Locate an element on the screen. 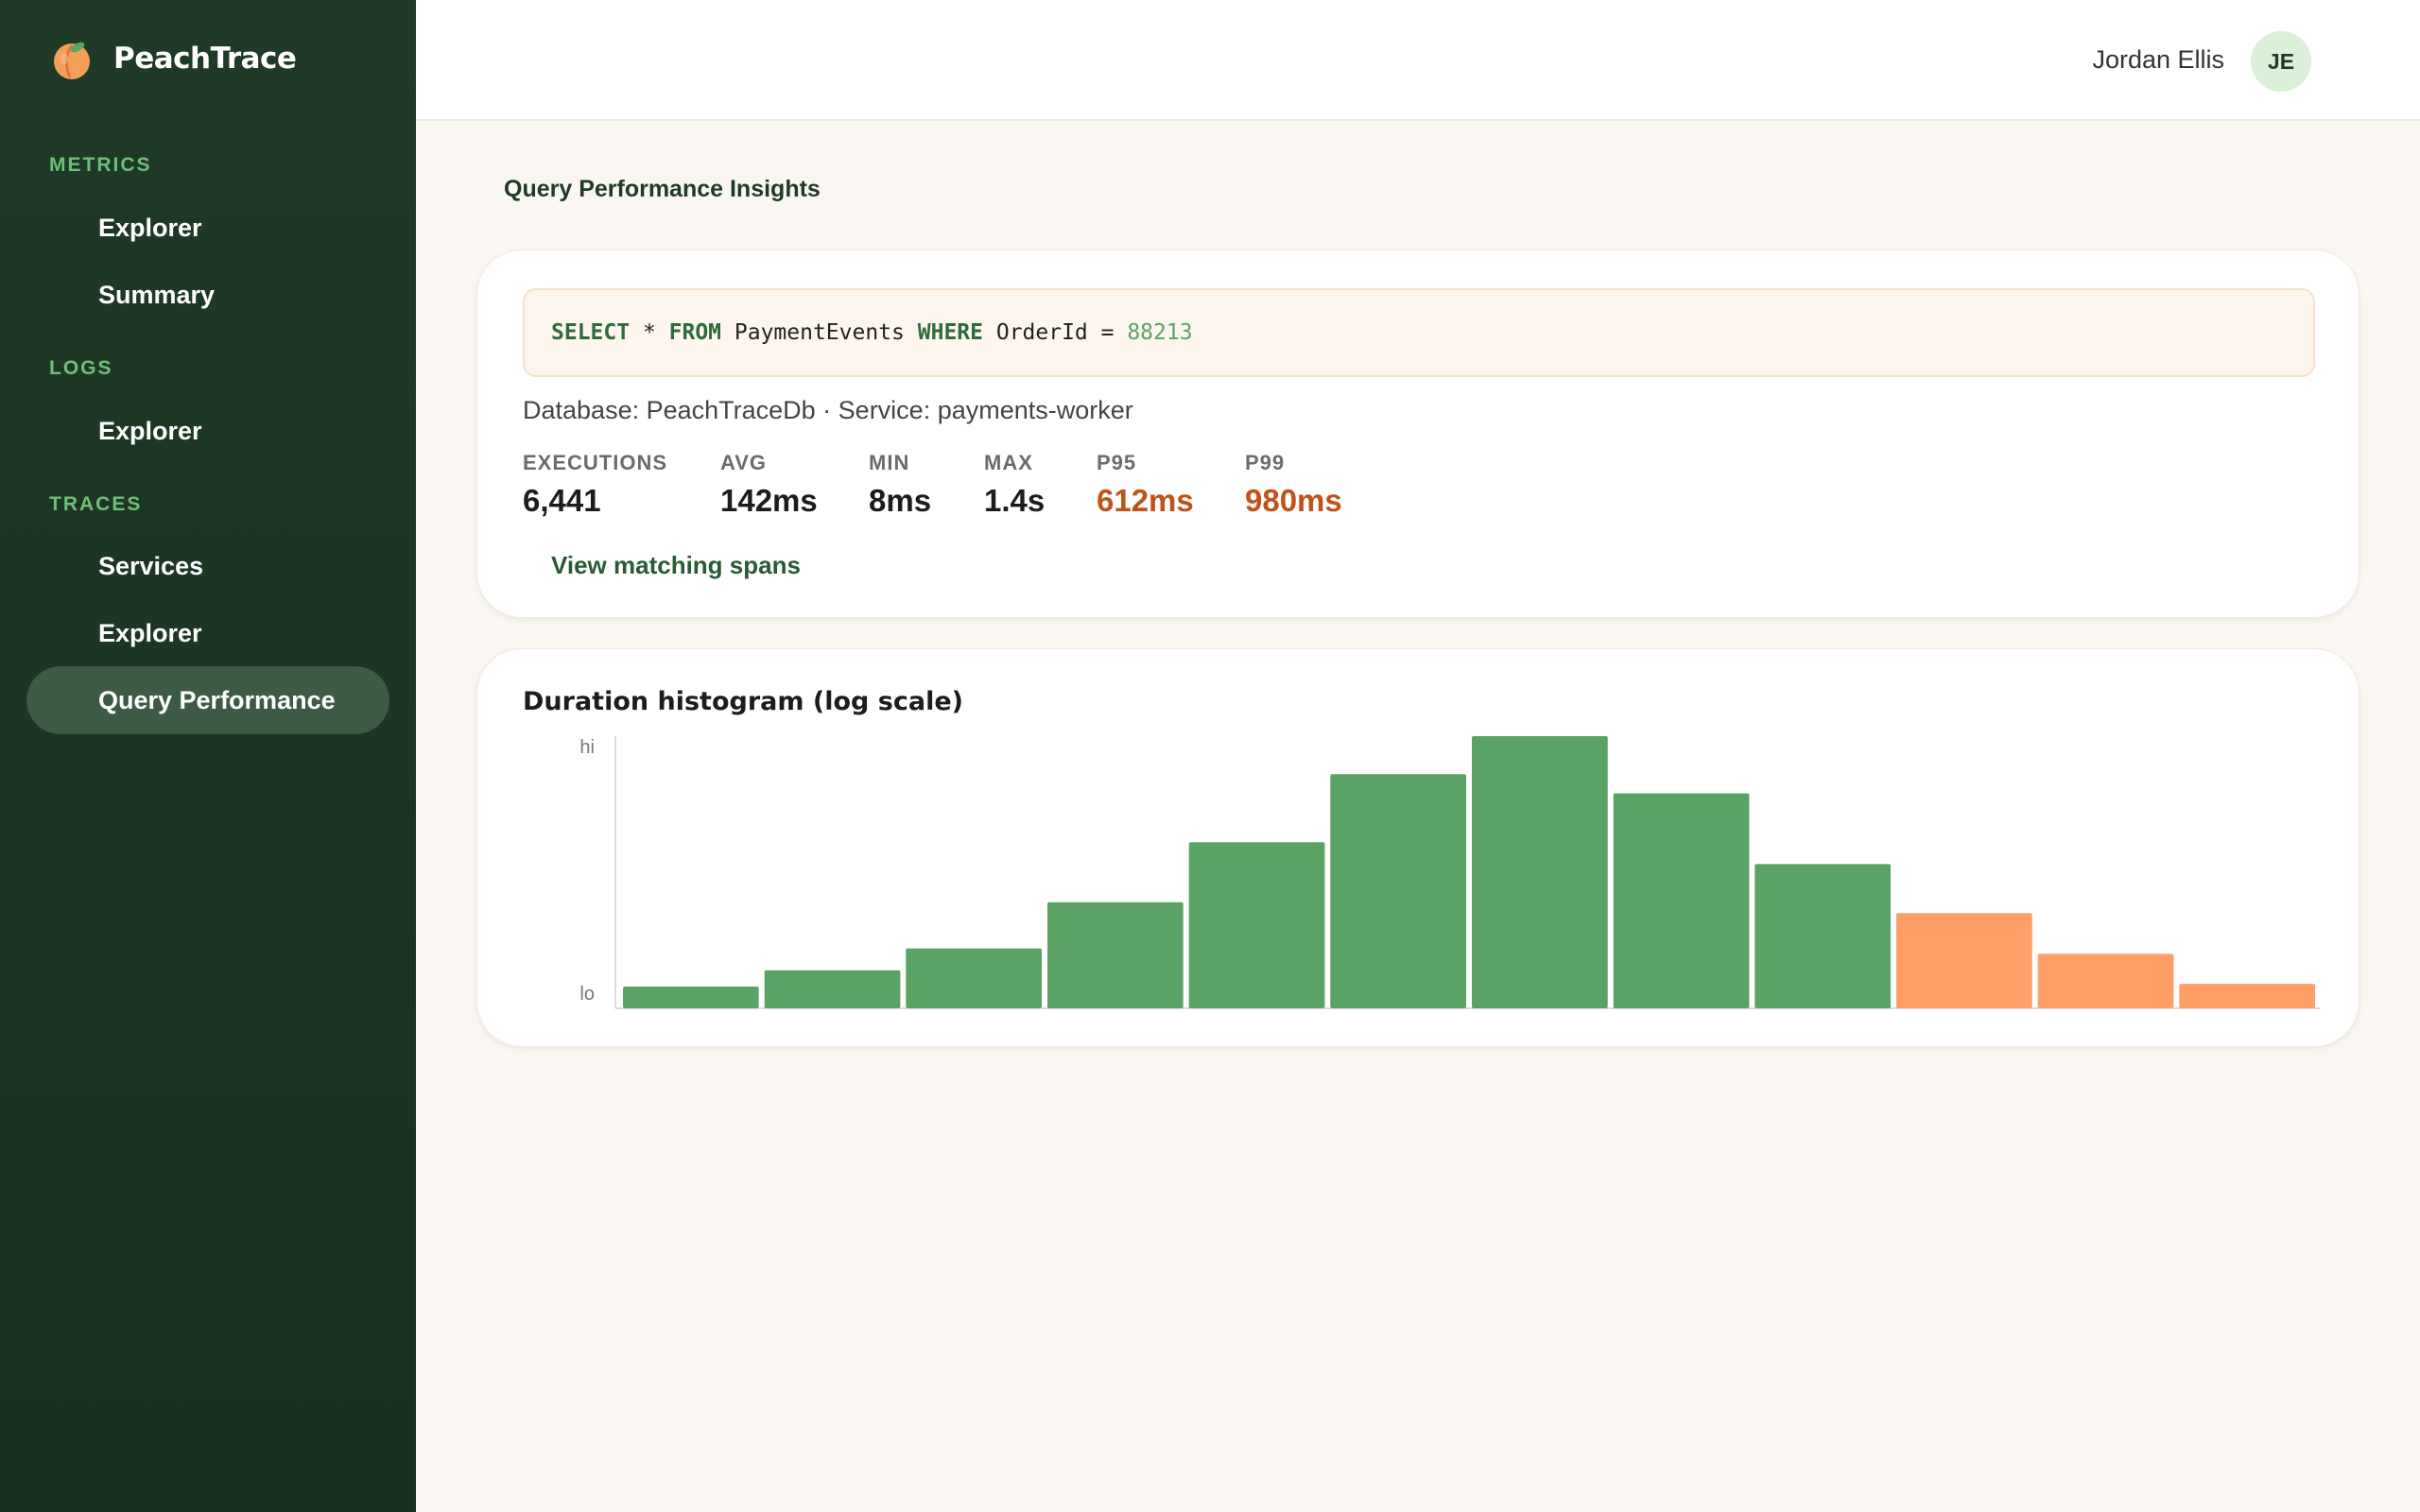  stat-label: EXECUTIONS is located at coordinates (595, 462).